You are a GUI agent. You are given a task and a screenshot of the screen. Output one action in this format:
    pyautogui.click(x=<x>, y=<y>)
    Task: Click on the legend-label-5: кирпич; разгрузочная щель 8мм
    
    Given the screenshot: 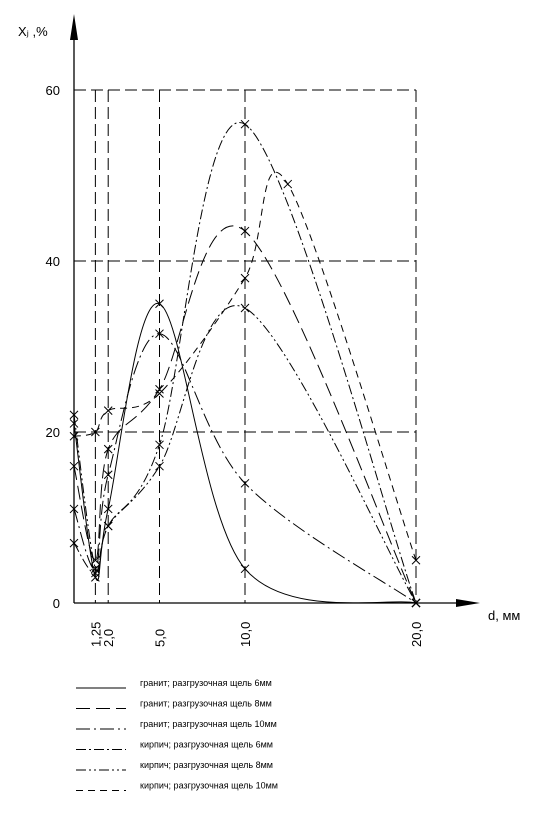 What is the action you would take?
    pyautogui.click(x=206, y=765)
    